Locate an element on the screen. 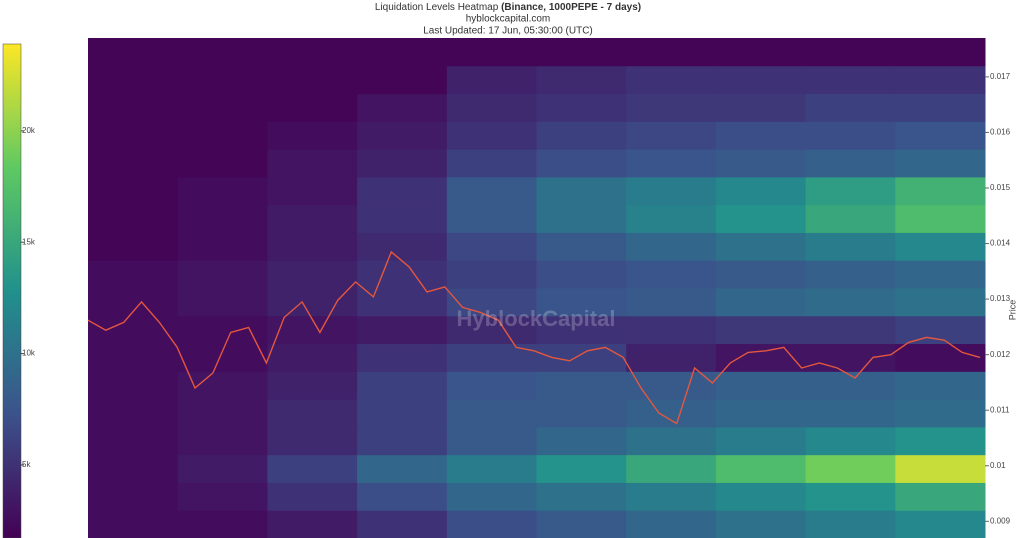 This screenshot has height=538, width=1024. y-tick-label: 0.01 is located at coordinates (998, 465).